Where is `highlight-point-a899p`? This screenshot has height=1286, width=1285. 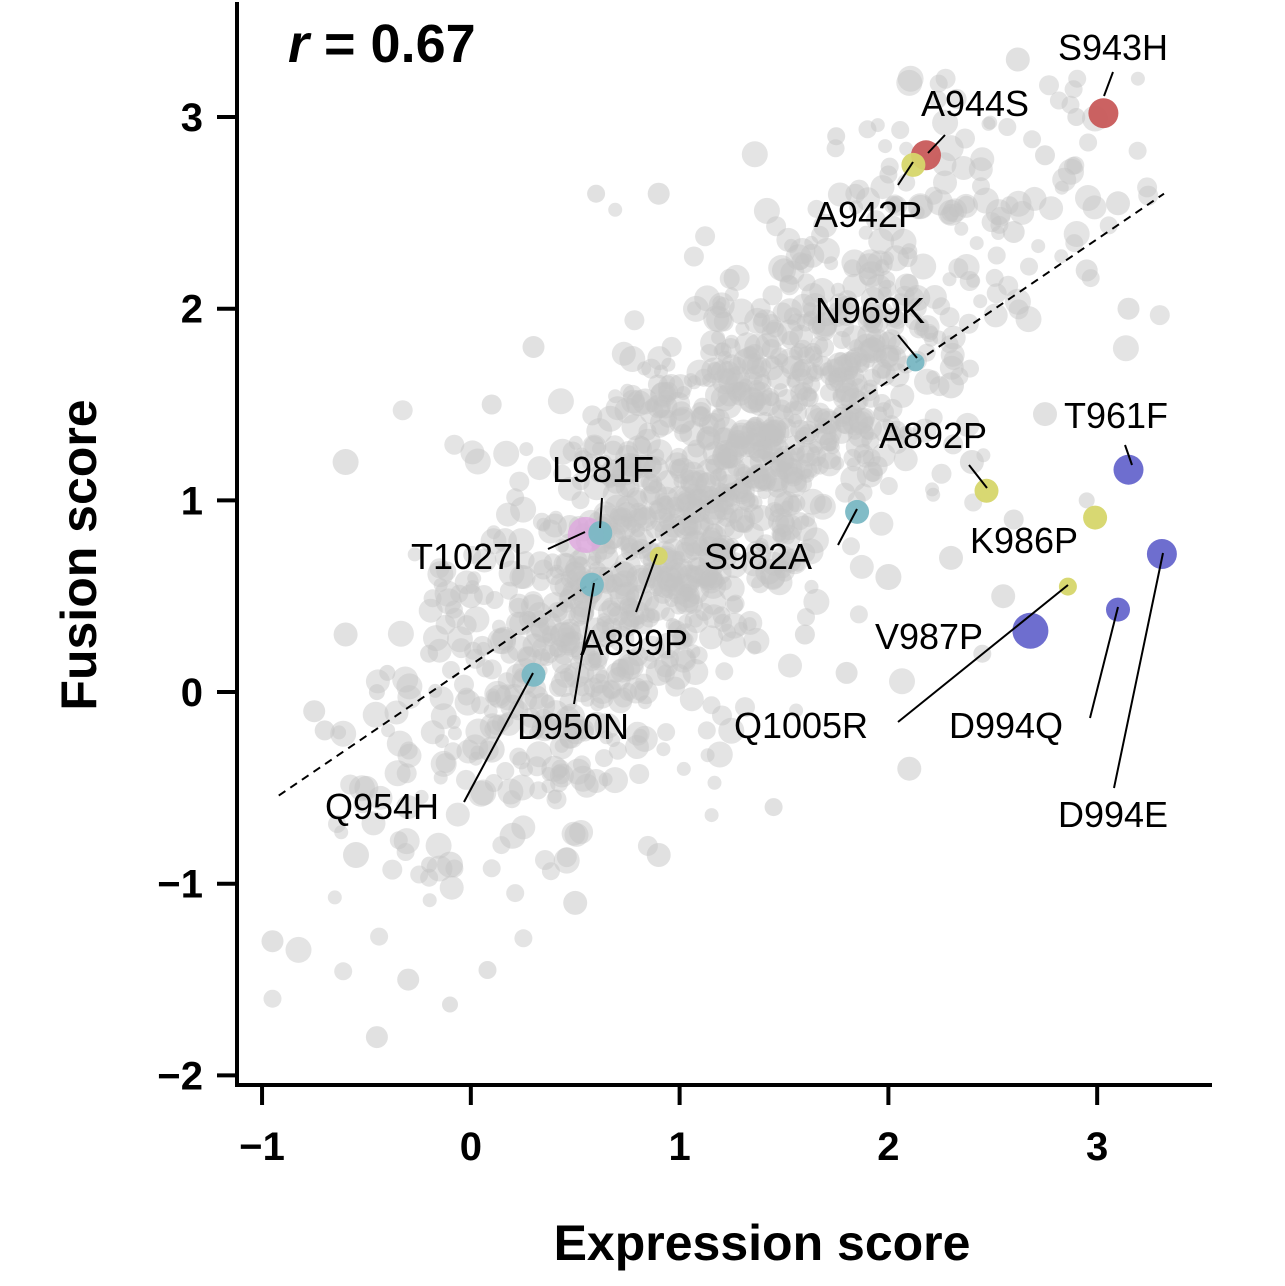
highlight-point-a899p is located at coordinates (658, 556).